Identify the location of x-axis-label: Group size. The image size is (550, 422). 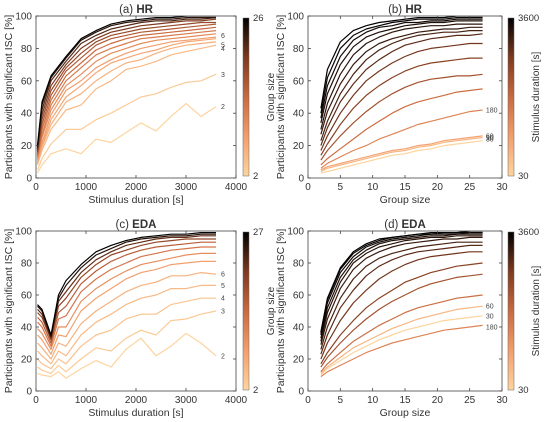
(405, 413).